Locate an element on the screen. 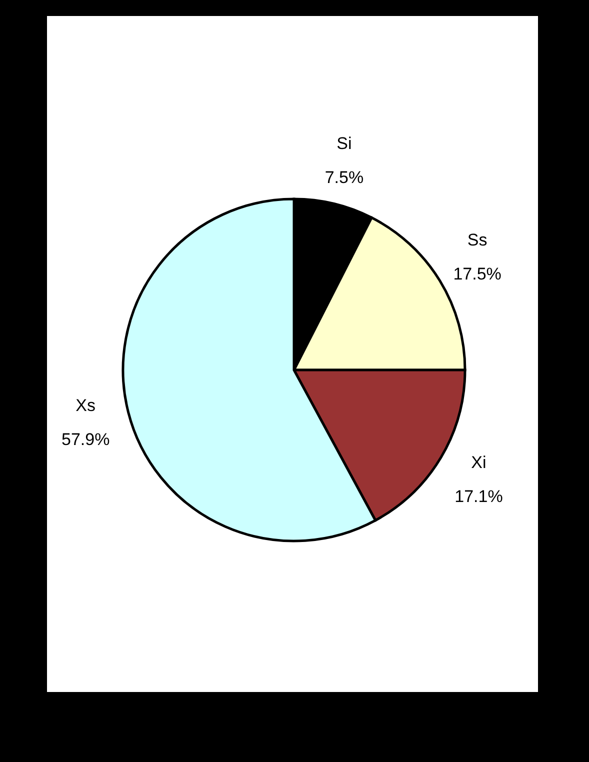 This screenshot has width=589, height=762. slice-label: Si is located at coordinates (344, 143).